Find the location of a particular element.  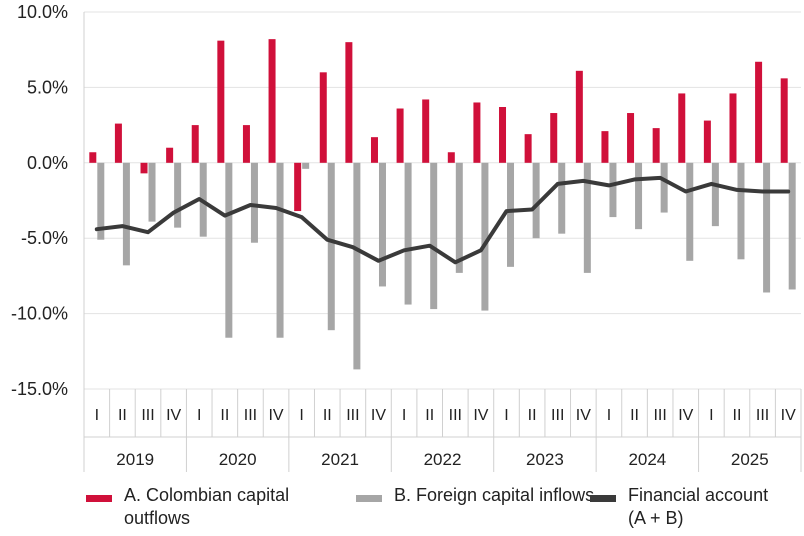

year-label: 2019 is located at coordinates (135, 459).